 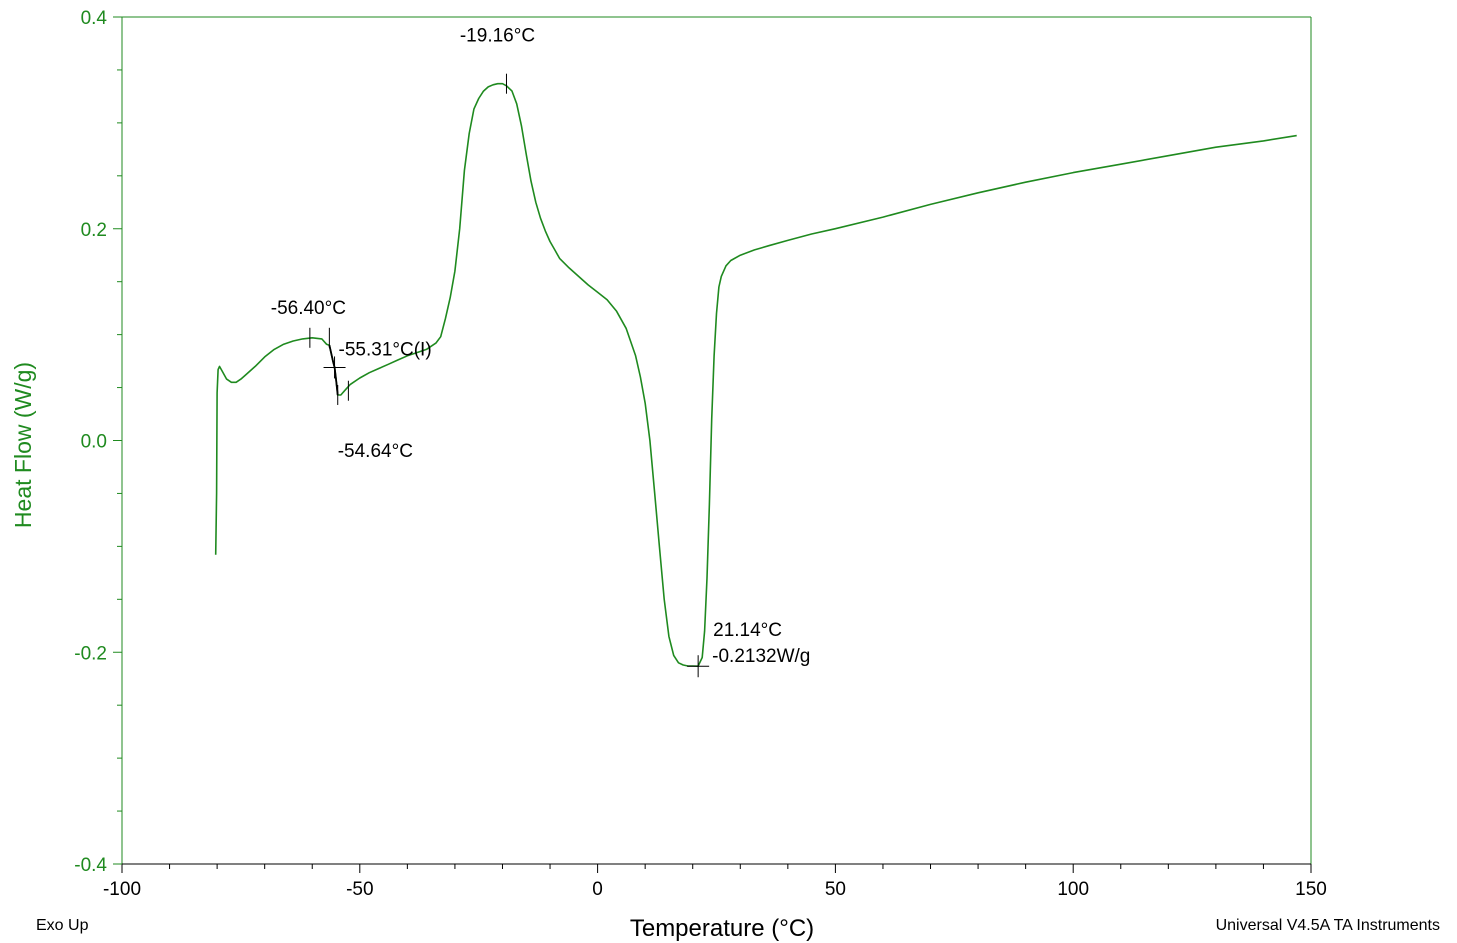 I want to click on x-axis-label: Temperature (°C), so click(x=722, y=928).